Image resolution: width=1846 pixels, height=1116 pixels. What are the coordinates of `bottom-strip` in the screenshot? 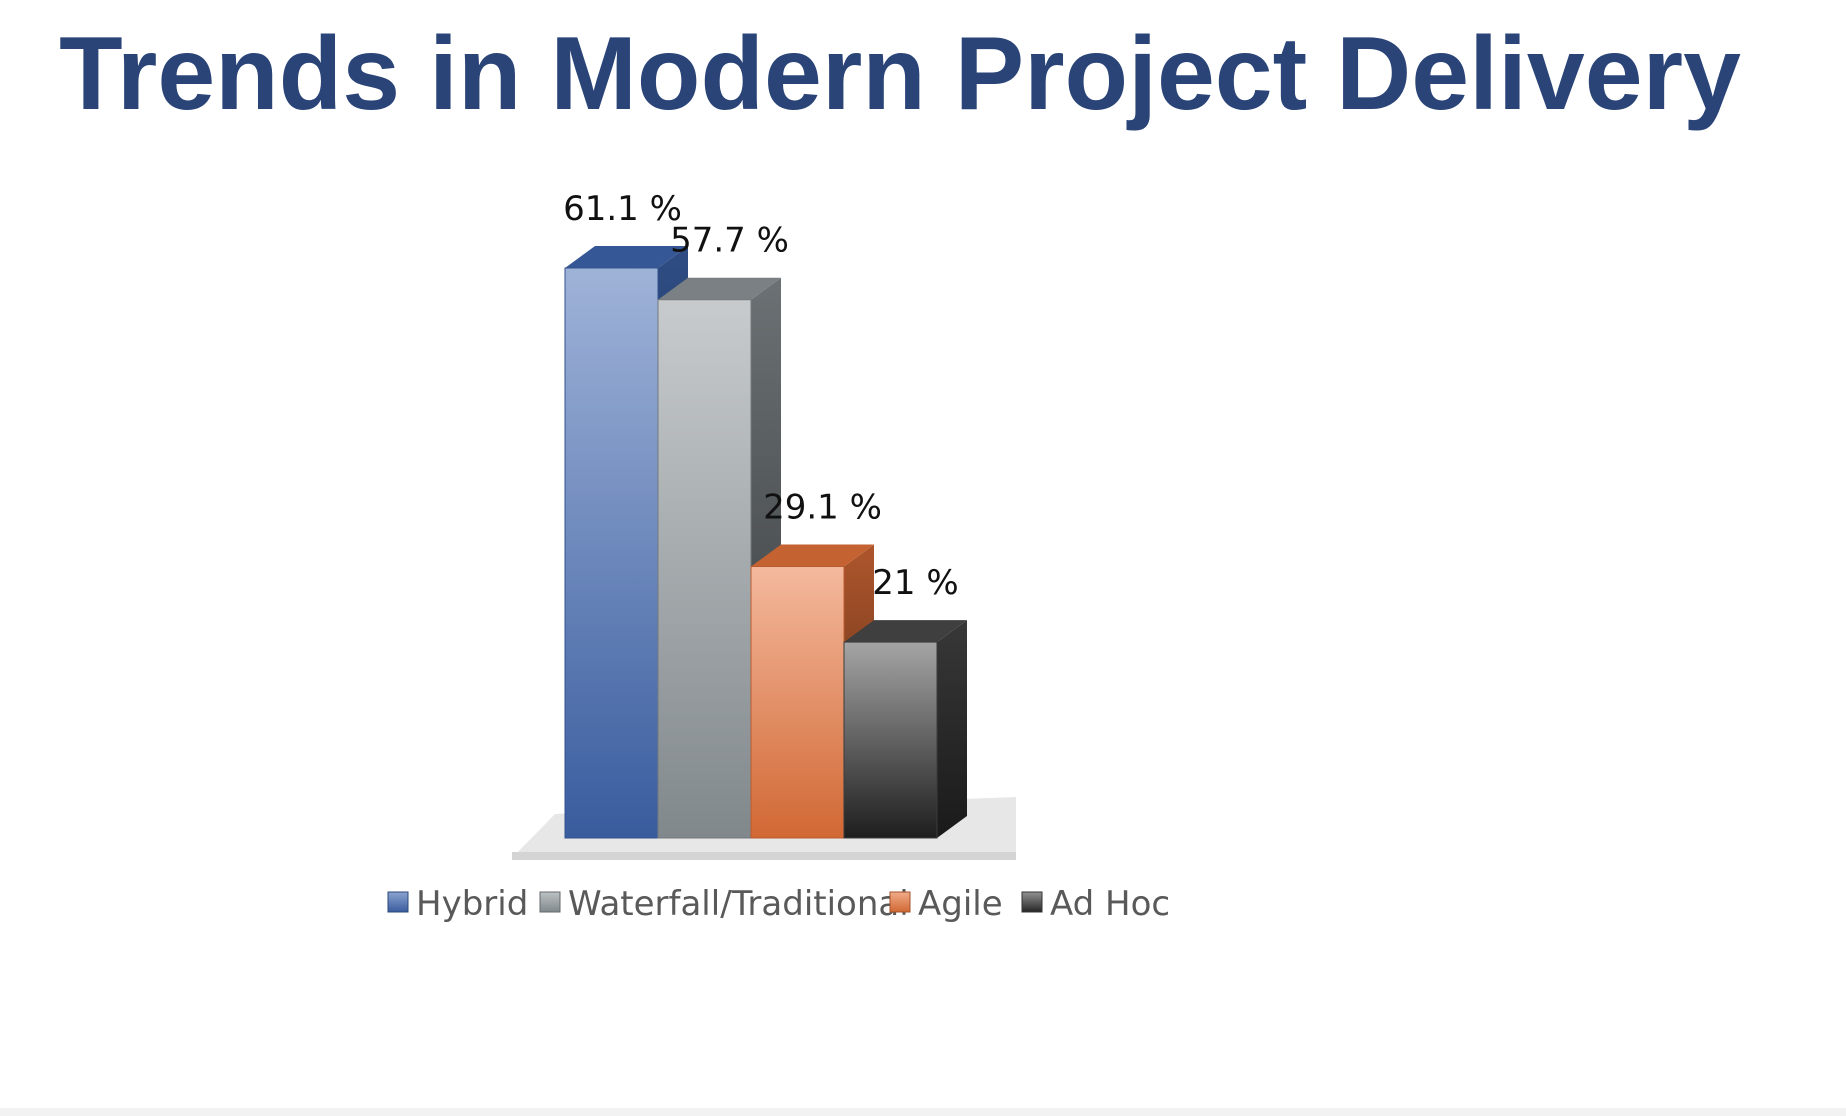 It's located at (923, 1112).